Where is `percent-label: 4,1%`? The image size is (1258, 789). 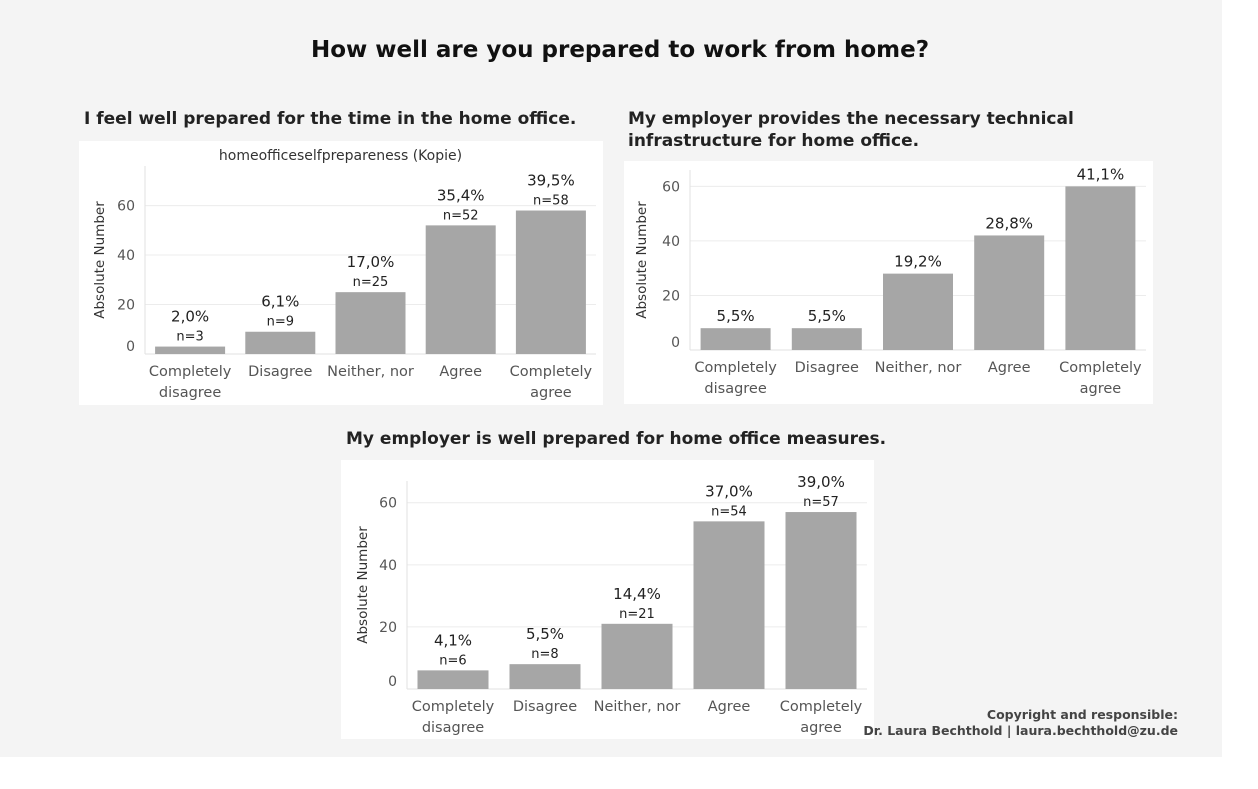 percent-label: 4,1% is located at coordinates (453, 640).